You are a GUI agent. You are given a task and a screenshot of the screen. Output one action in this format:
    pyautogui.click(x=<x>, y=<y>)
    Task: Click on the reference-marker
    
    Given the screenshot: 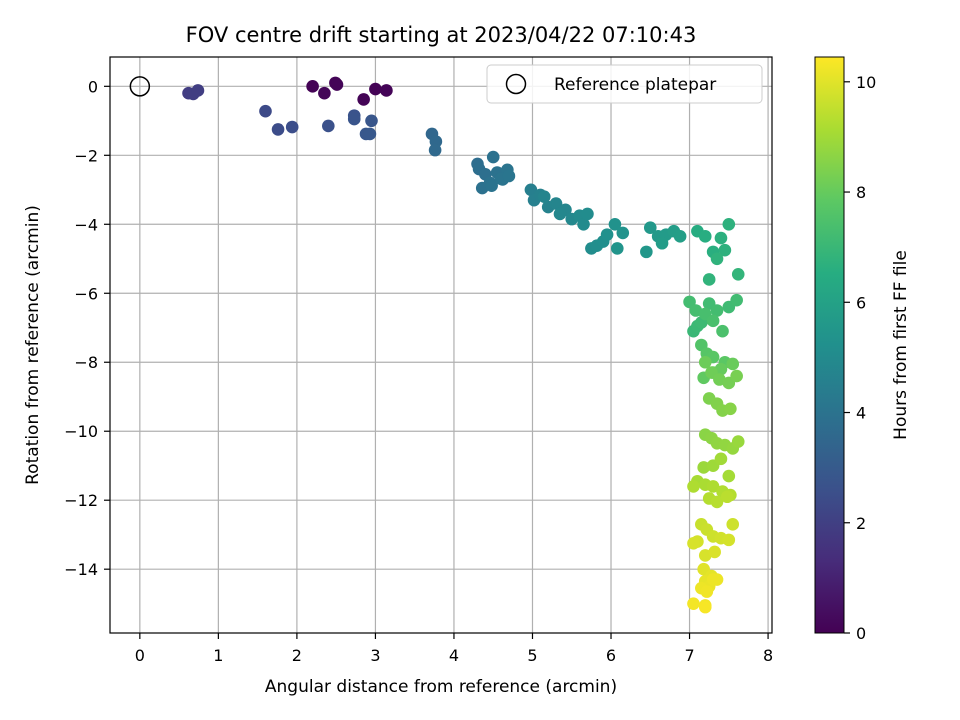 What is the action you would take?
    pyautogui.click(x=140, y=86)
    